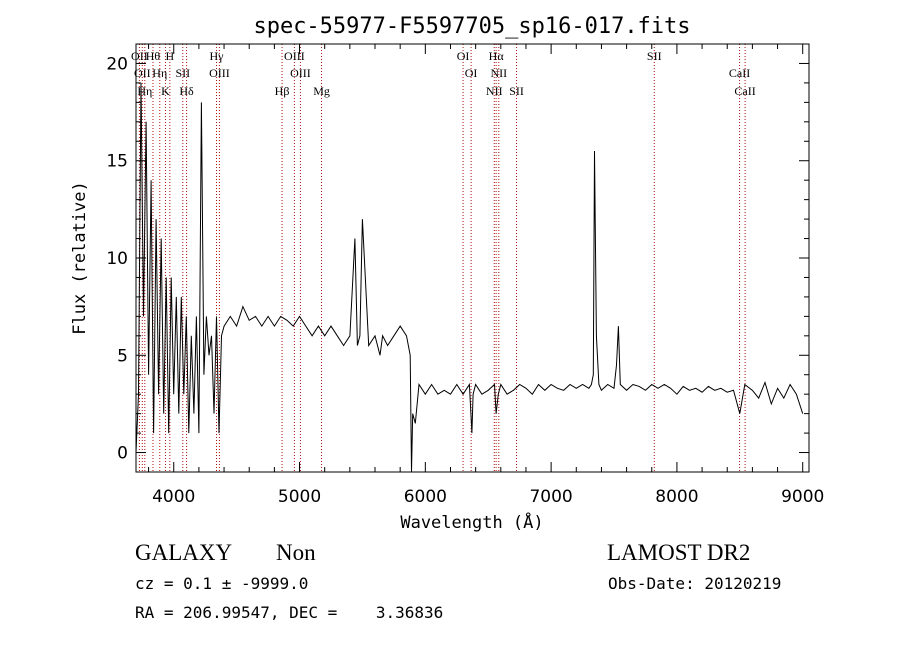  I want to click on emission-line-label: Mg, so click(321, 91).